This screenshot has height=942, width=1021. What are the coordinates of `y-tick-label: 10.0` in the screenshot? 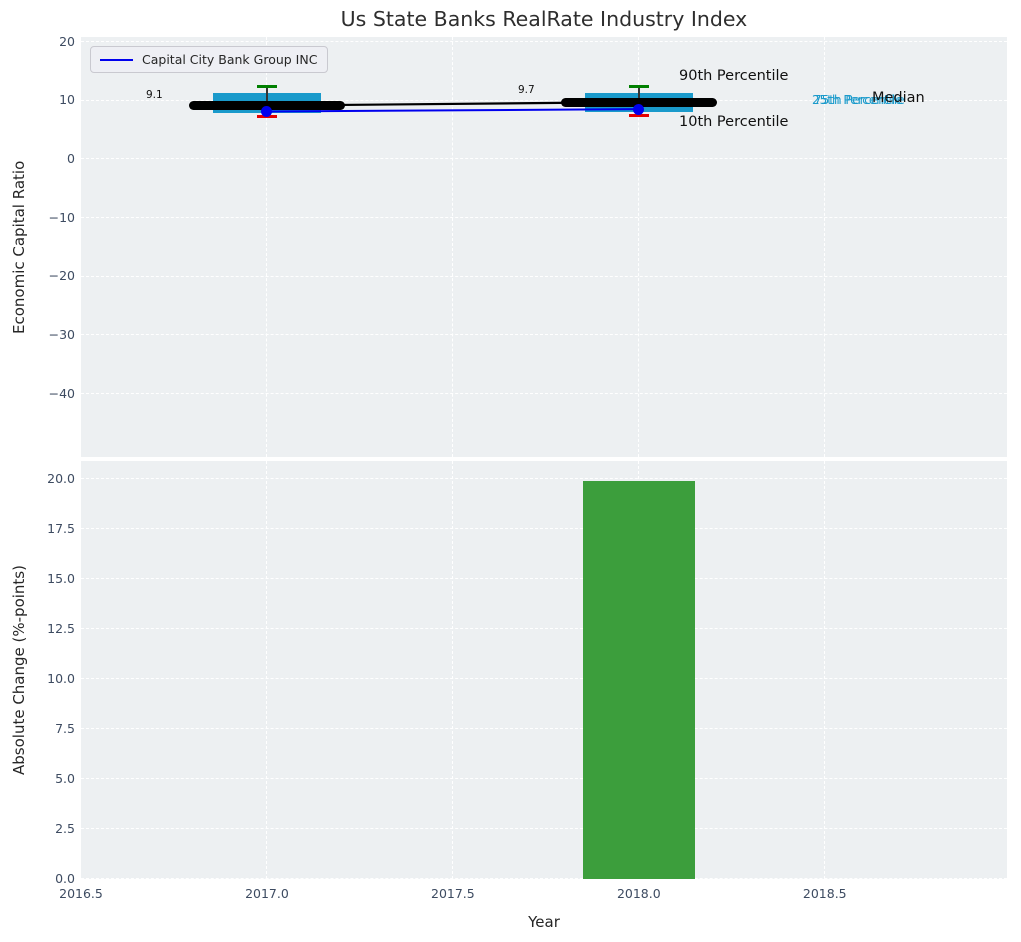 It's located at (61, 678).